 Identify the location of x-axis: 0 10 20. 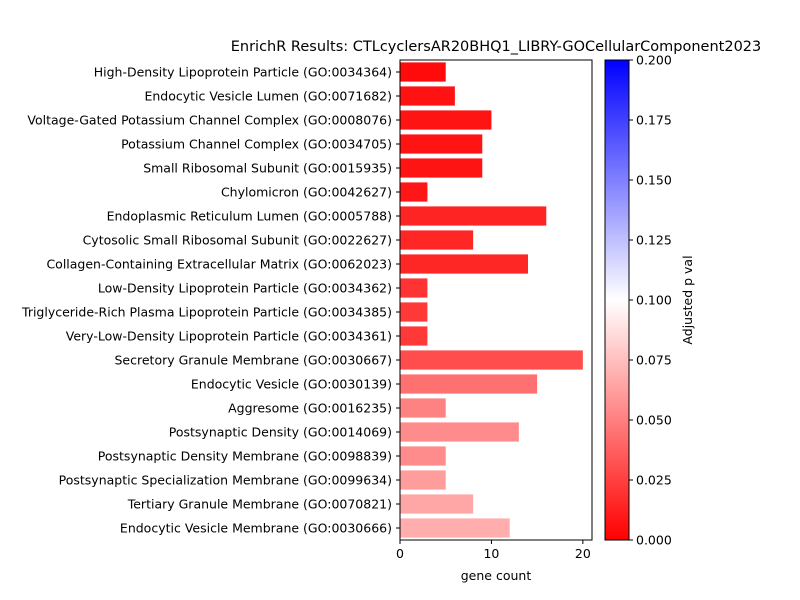
(493, 550).